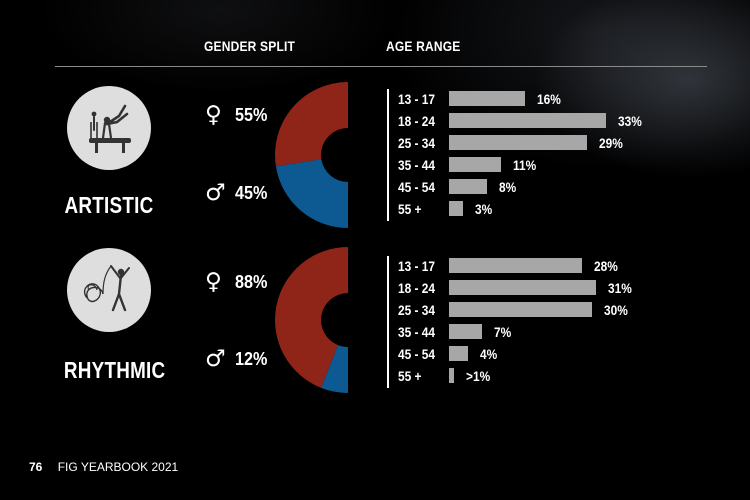 This screenshot has height=500, width=750. I want to click on artistic-title: ARTISTIC, so click(109, 205).